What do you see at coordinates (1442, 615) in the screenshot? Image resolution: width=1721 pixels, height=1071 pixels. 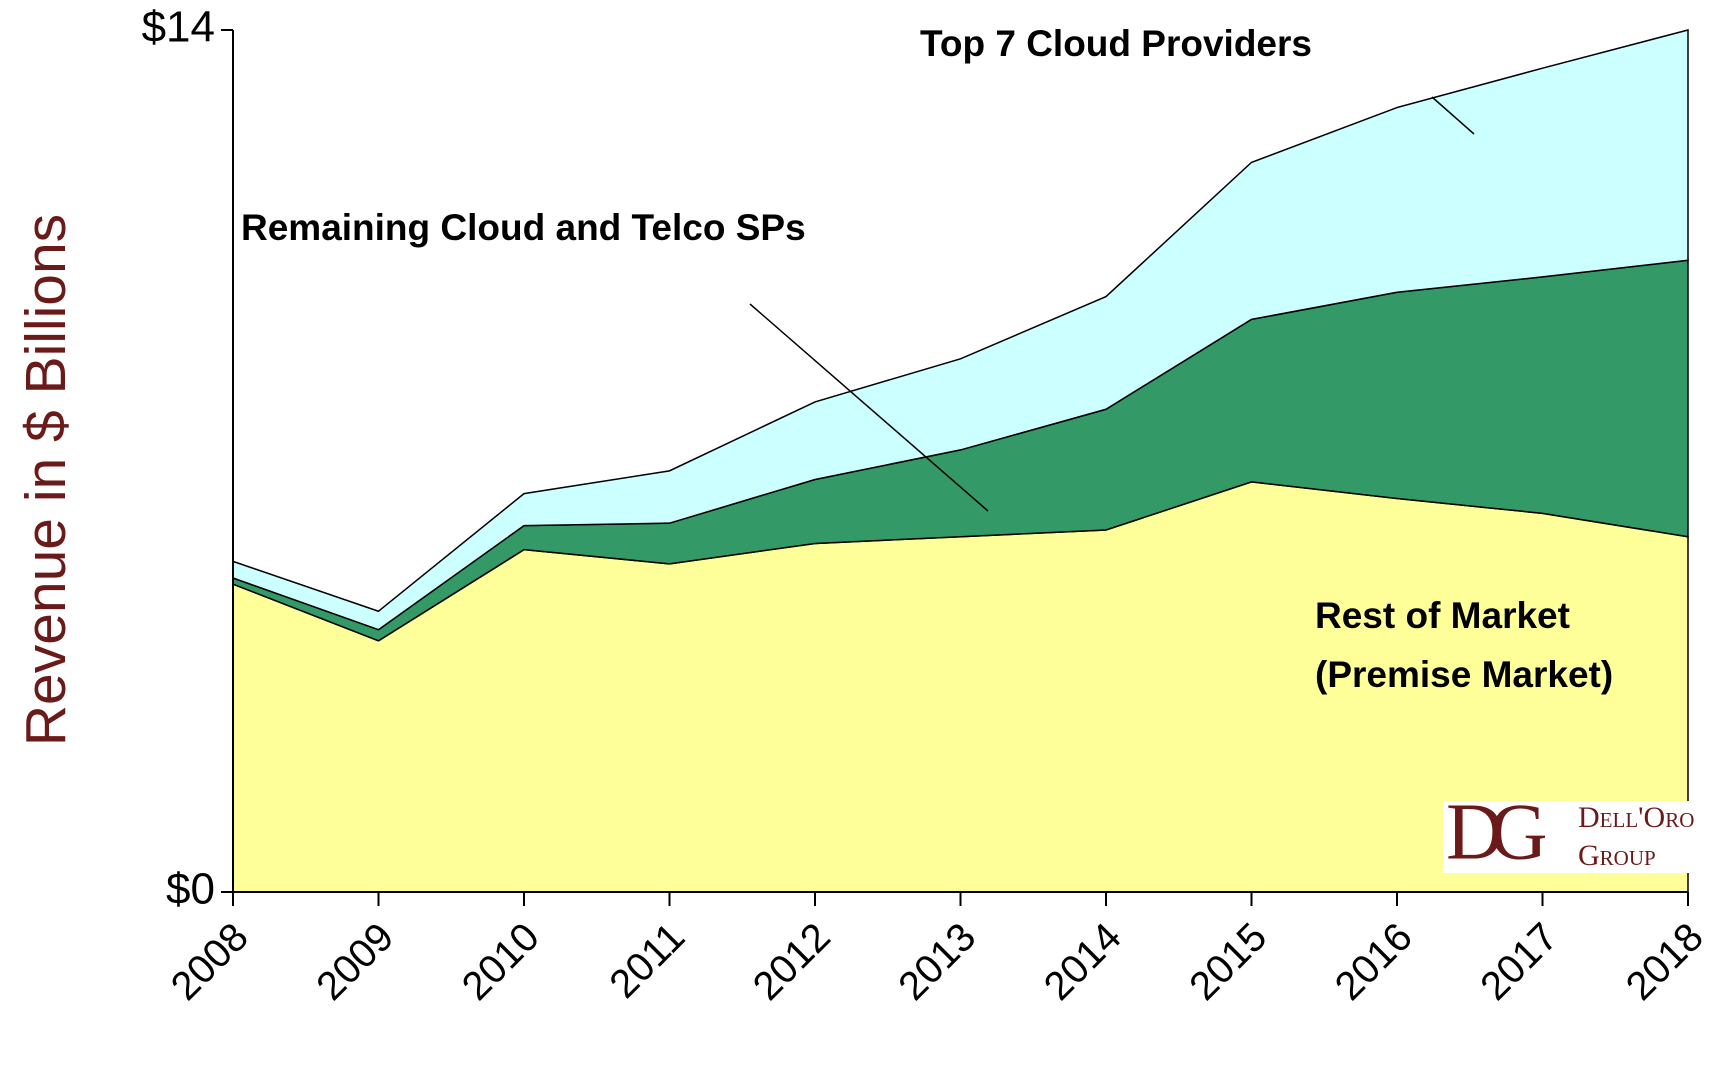 I see `annotation: Rest of Market` at bounding box center [1442, 615].